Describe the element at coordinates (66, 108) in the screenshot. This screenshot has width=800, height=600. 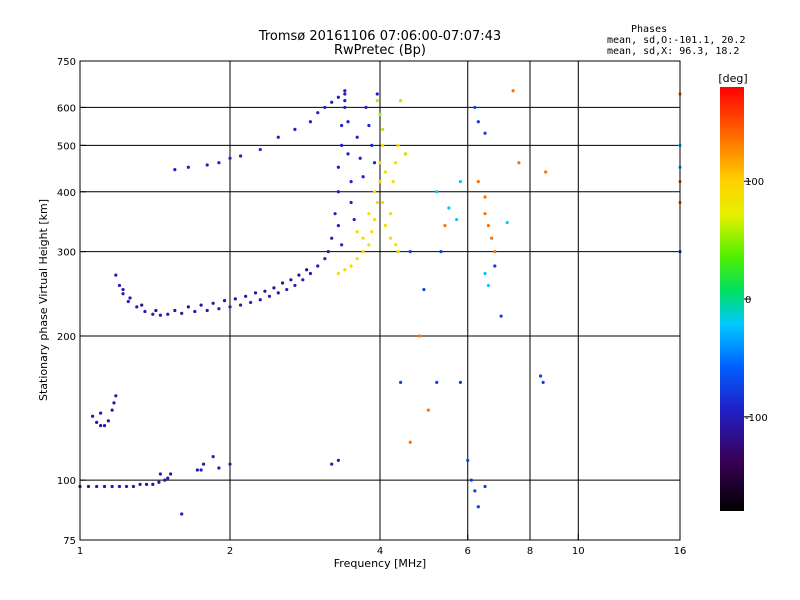
I see `y-tick-label: 600` at that location.